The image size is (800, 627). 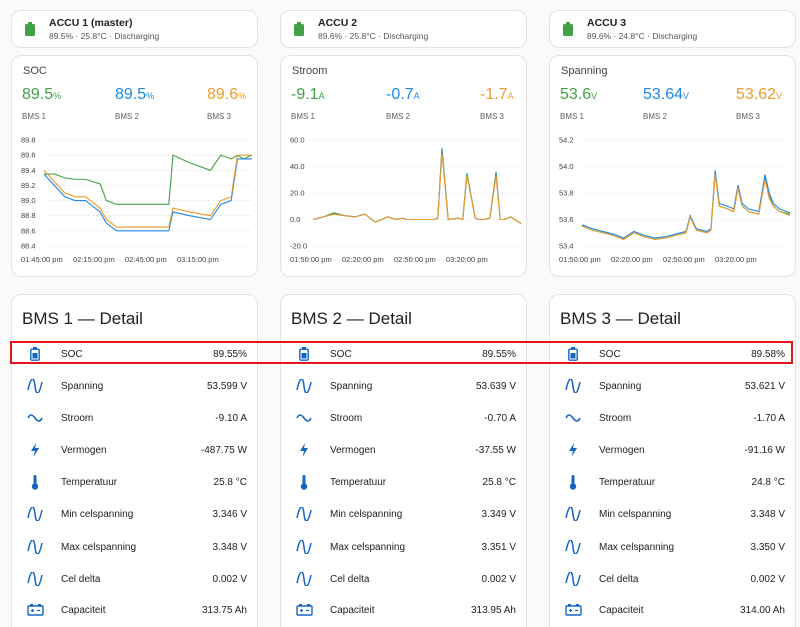 What do you see at coordinates (672, 610) in the screenshot?
I see `detail-row-capaciteit: Capaciteit 314.00 Ah` at bounding box center [672, 610].